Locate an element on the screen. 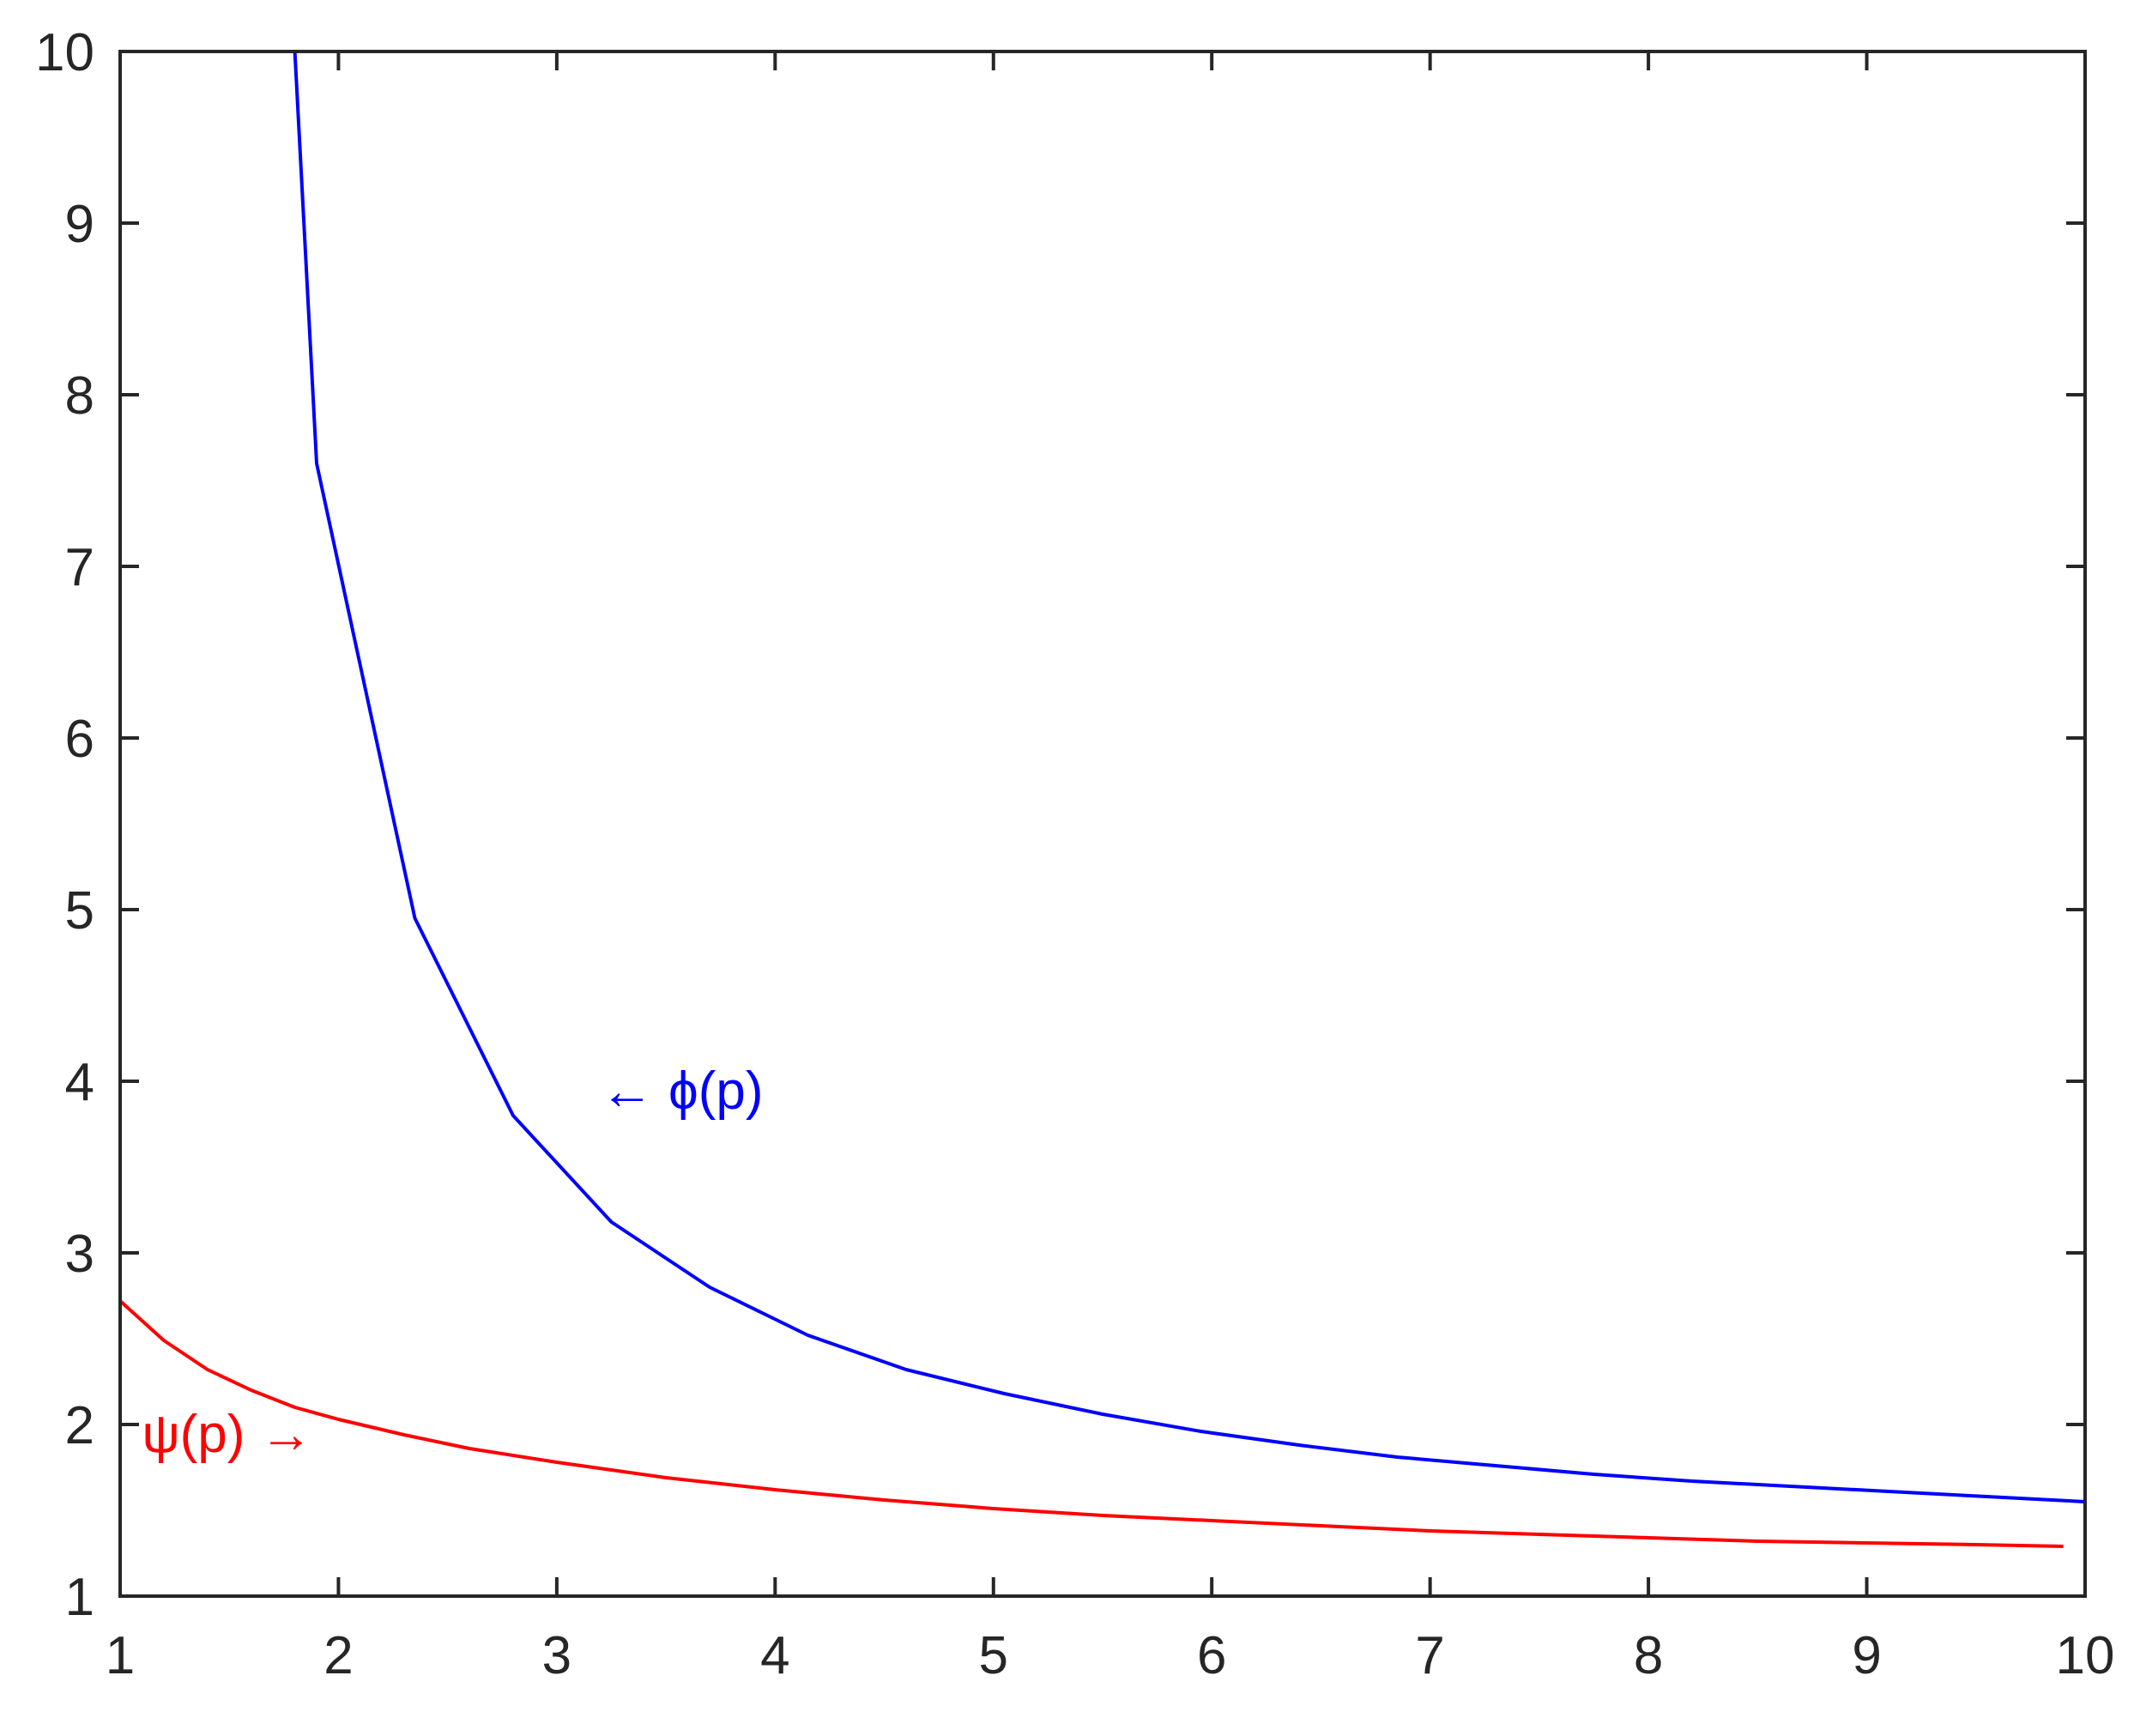 The height and width of the screenshot is (1736, 2140). y-tick-label: 2 is located at coordinates (79, 1425).